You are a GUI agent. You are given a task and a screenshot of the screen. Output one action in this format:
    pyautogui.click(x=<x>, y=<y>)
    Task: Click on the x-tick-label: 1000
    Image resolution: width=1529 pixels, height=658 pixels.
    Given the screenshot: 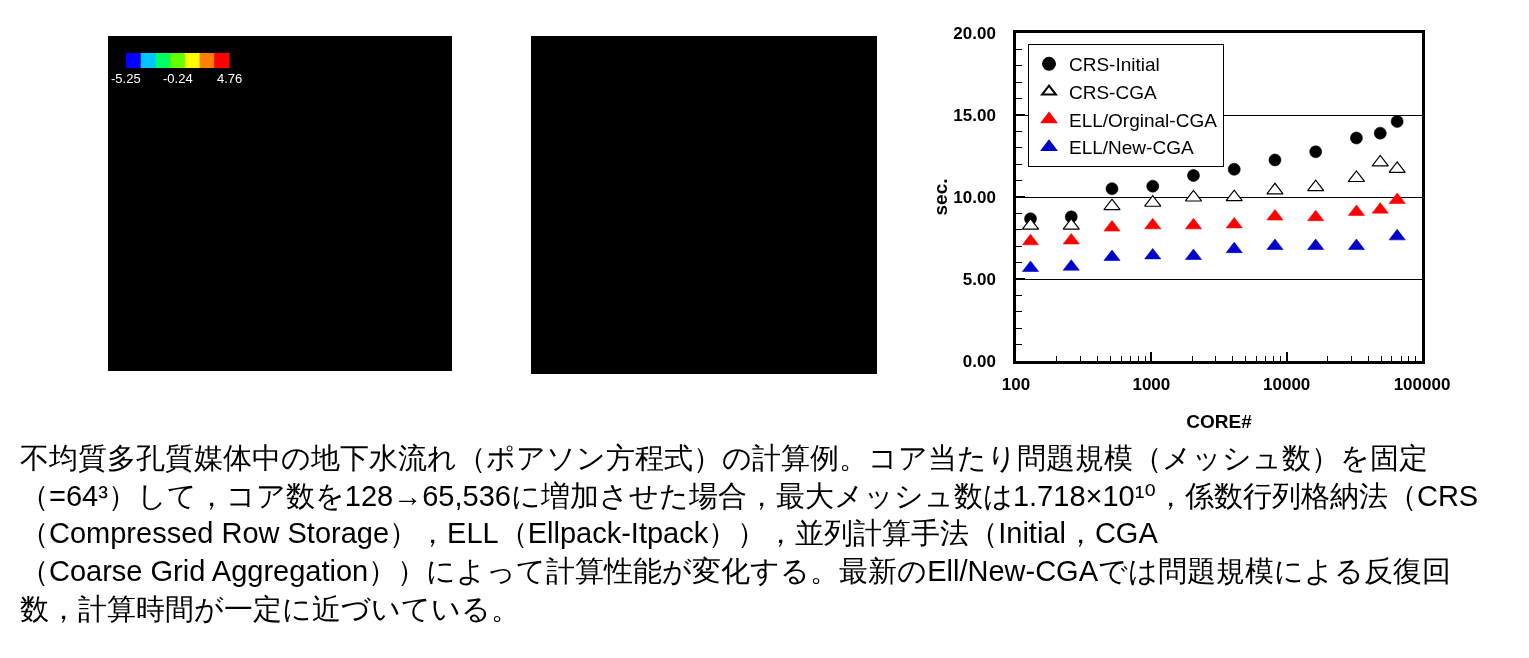 What is the action you would take?
    pyautogui.click(x=1151, y=385)
    